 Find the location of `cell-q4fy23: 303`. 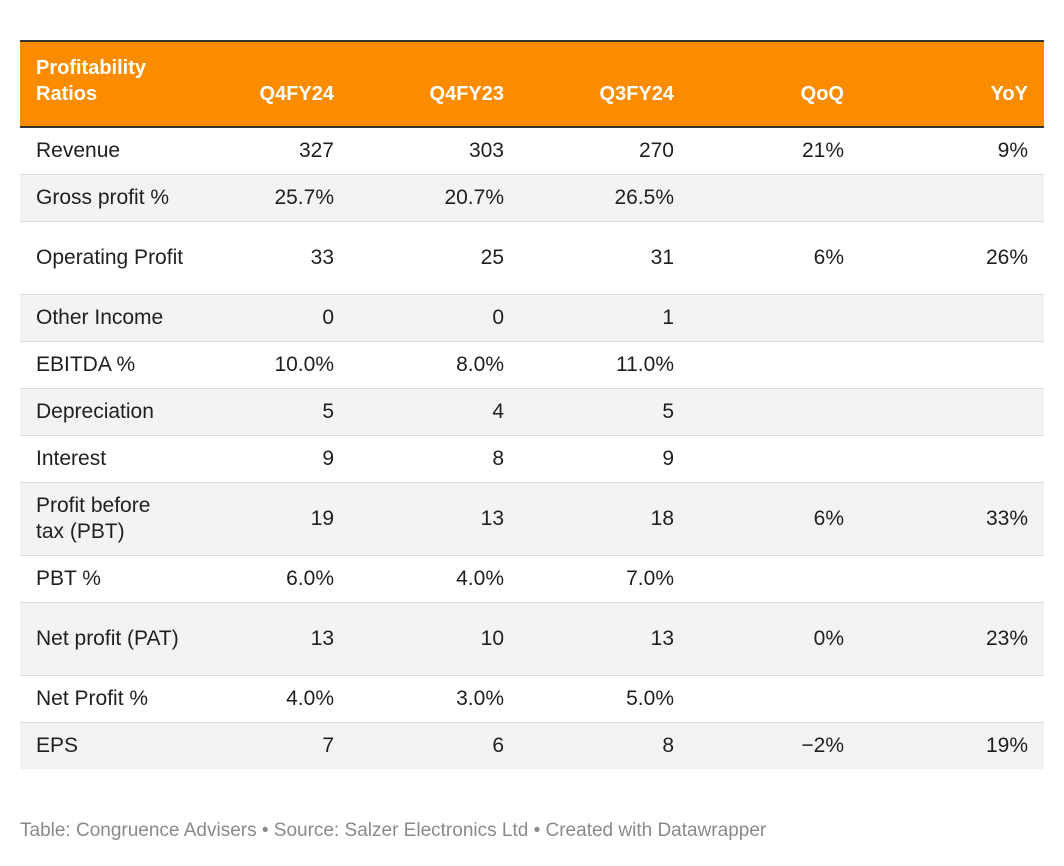

cell-q4fy23: 303 is located at coordinates (435, 151).